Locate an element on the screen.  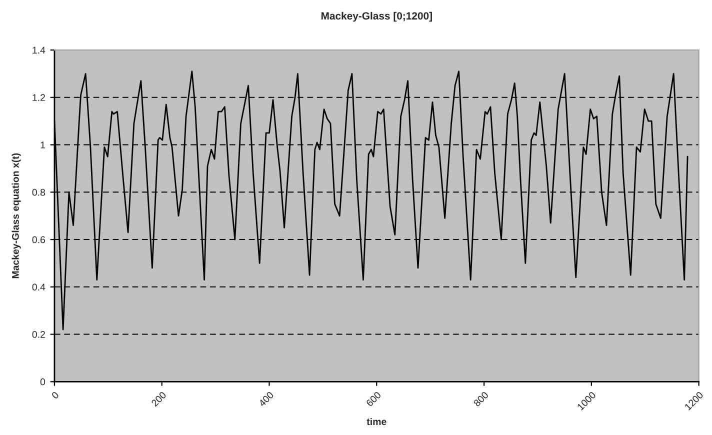
y-tick-label: 0.4 is located at coordinates (39, 287).